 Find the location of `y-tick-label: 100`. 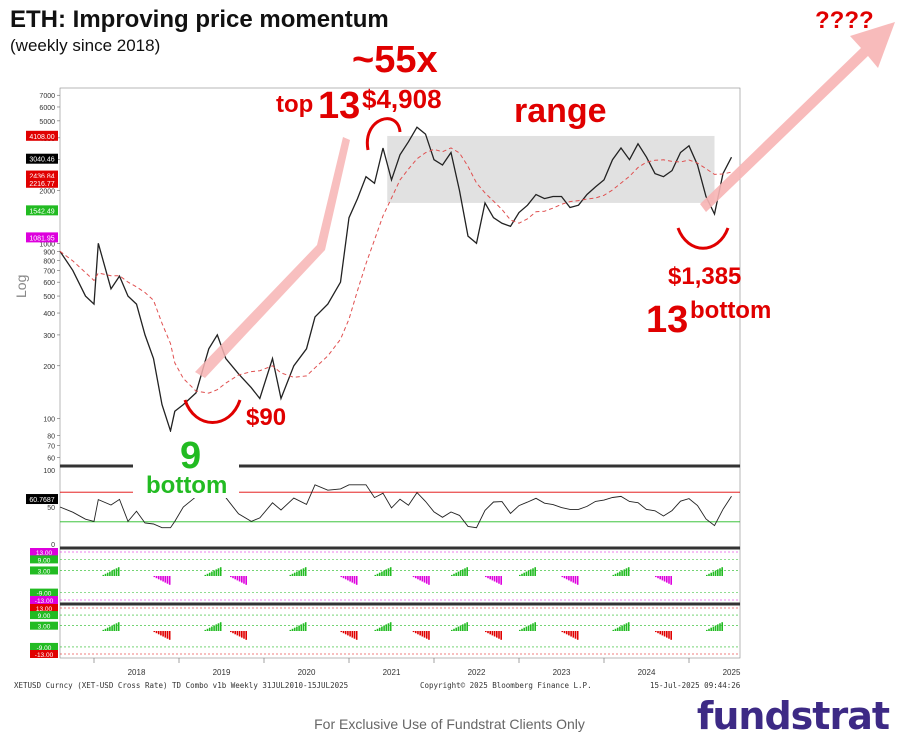

y-tick-label: 100 is located at coordinates (49, 420).